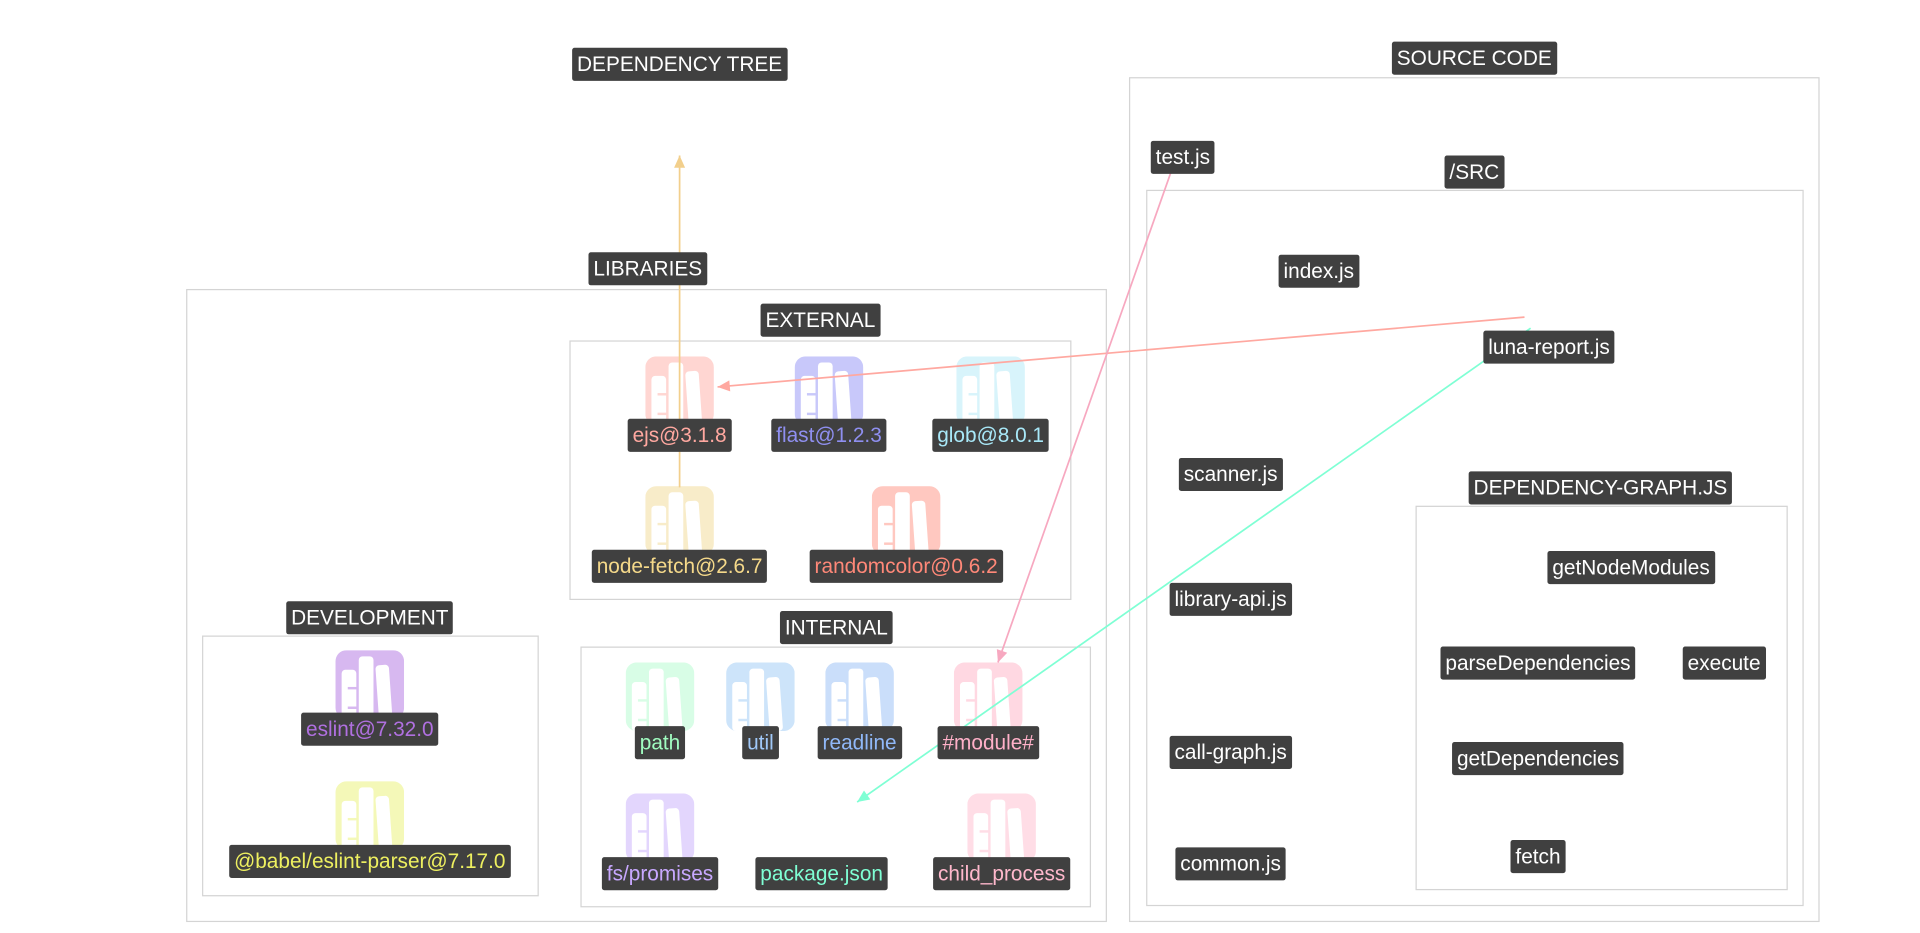 This screenshot has height=933, width=1920. I want to click on function-node-execute: execute, so click(1724, 663).